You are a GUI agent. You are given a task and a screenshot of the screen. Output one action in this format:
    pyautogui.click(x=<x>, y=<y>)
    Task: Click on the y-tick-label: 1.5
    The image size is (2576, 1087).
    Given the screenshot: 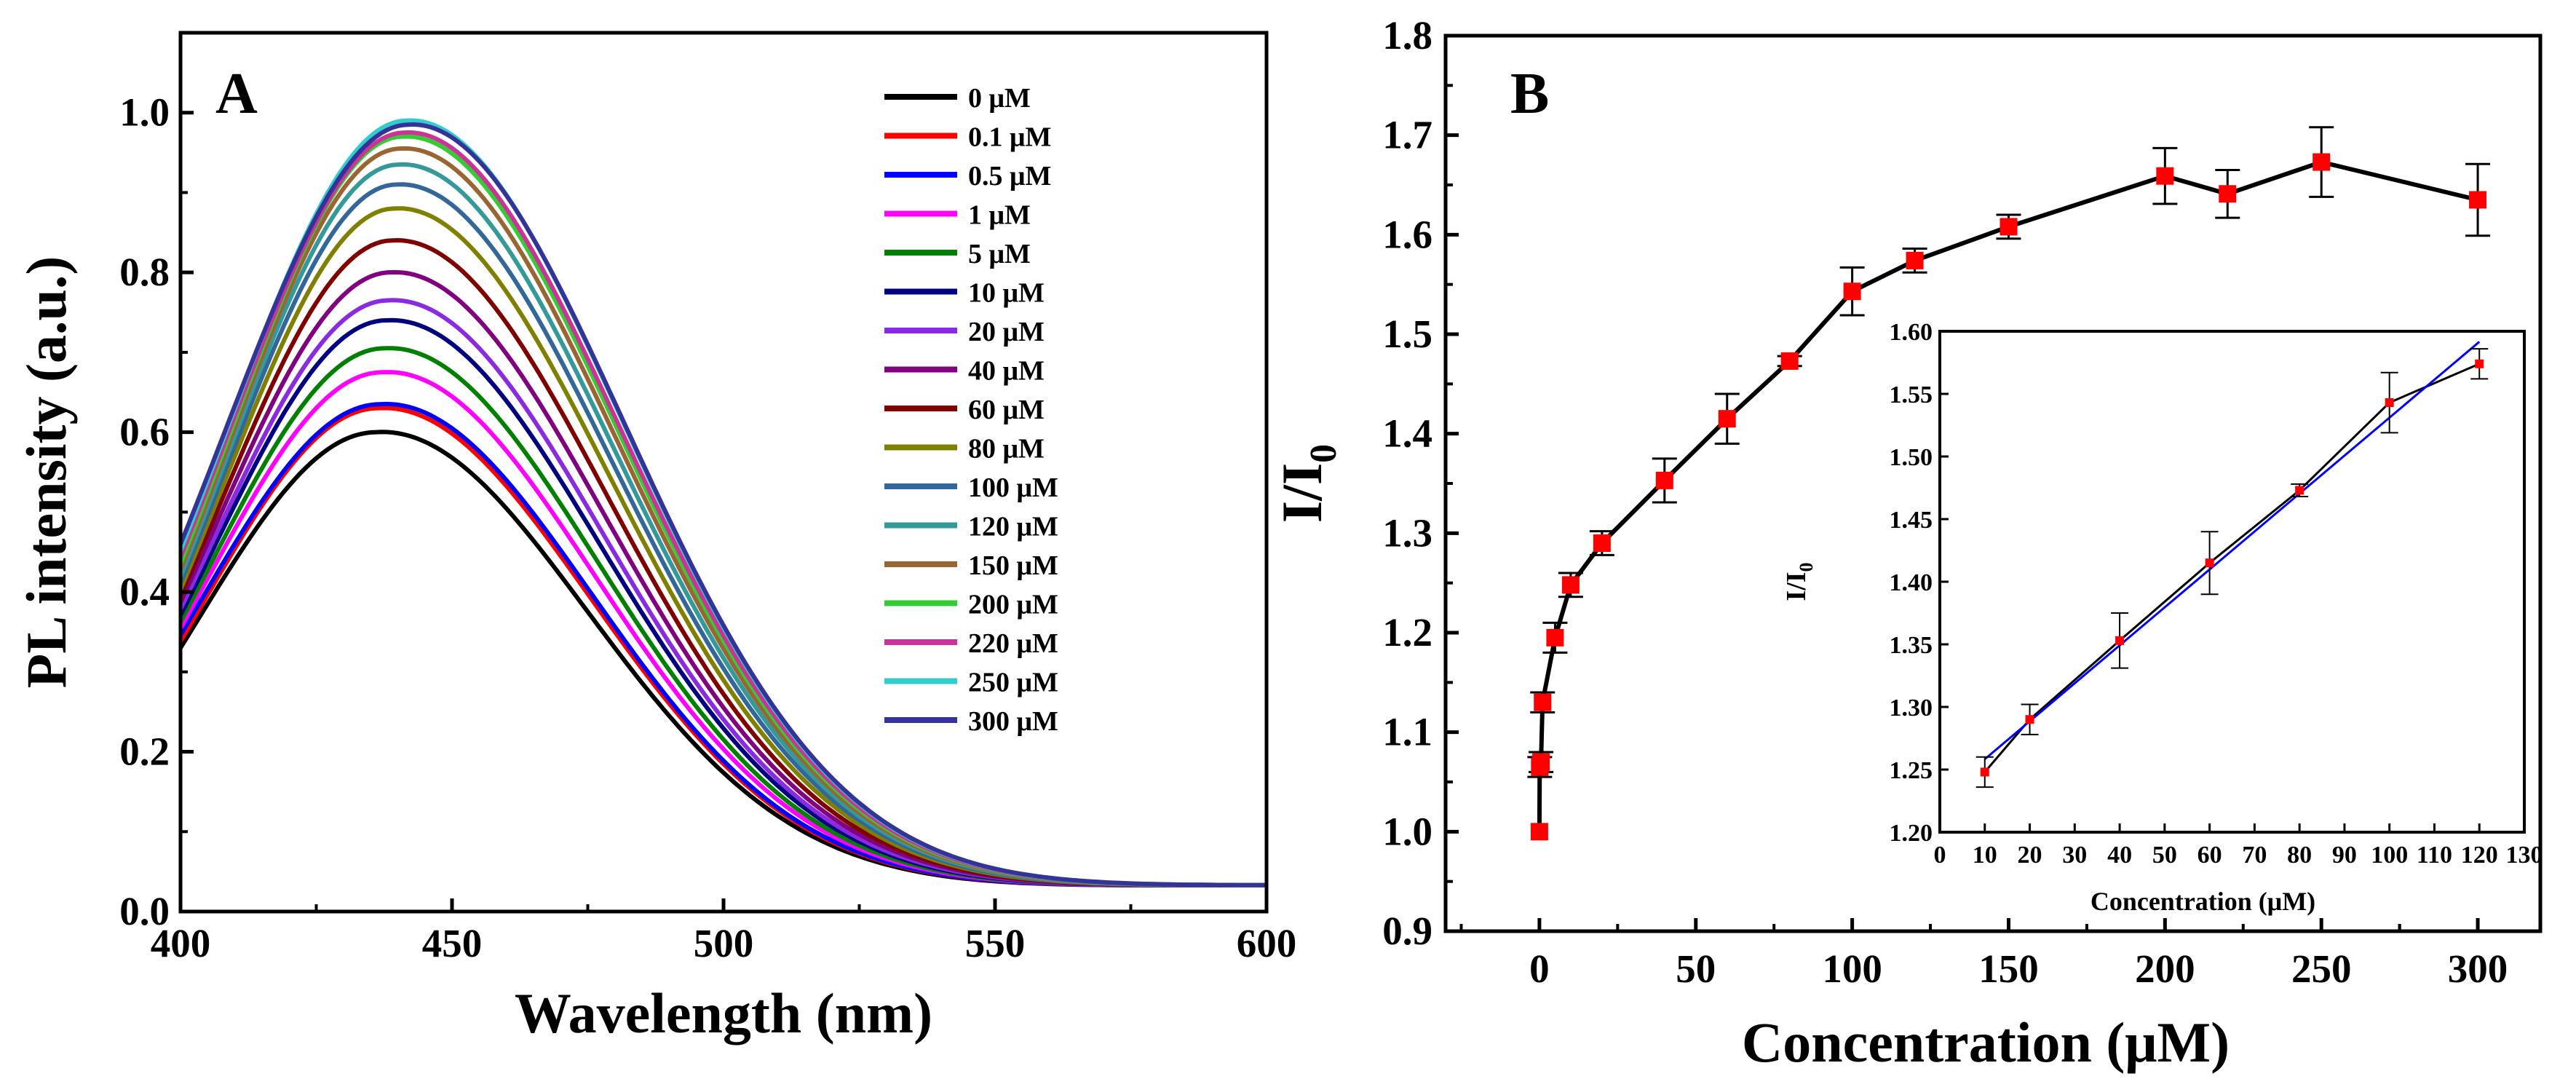 What is the action you would take?
    pyautogui.click(x=1407, y=334)
    